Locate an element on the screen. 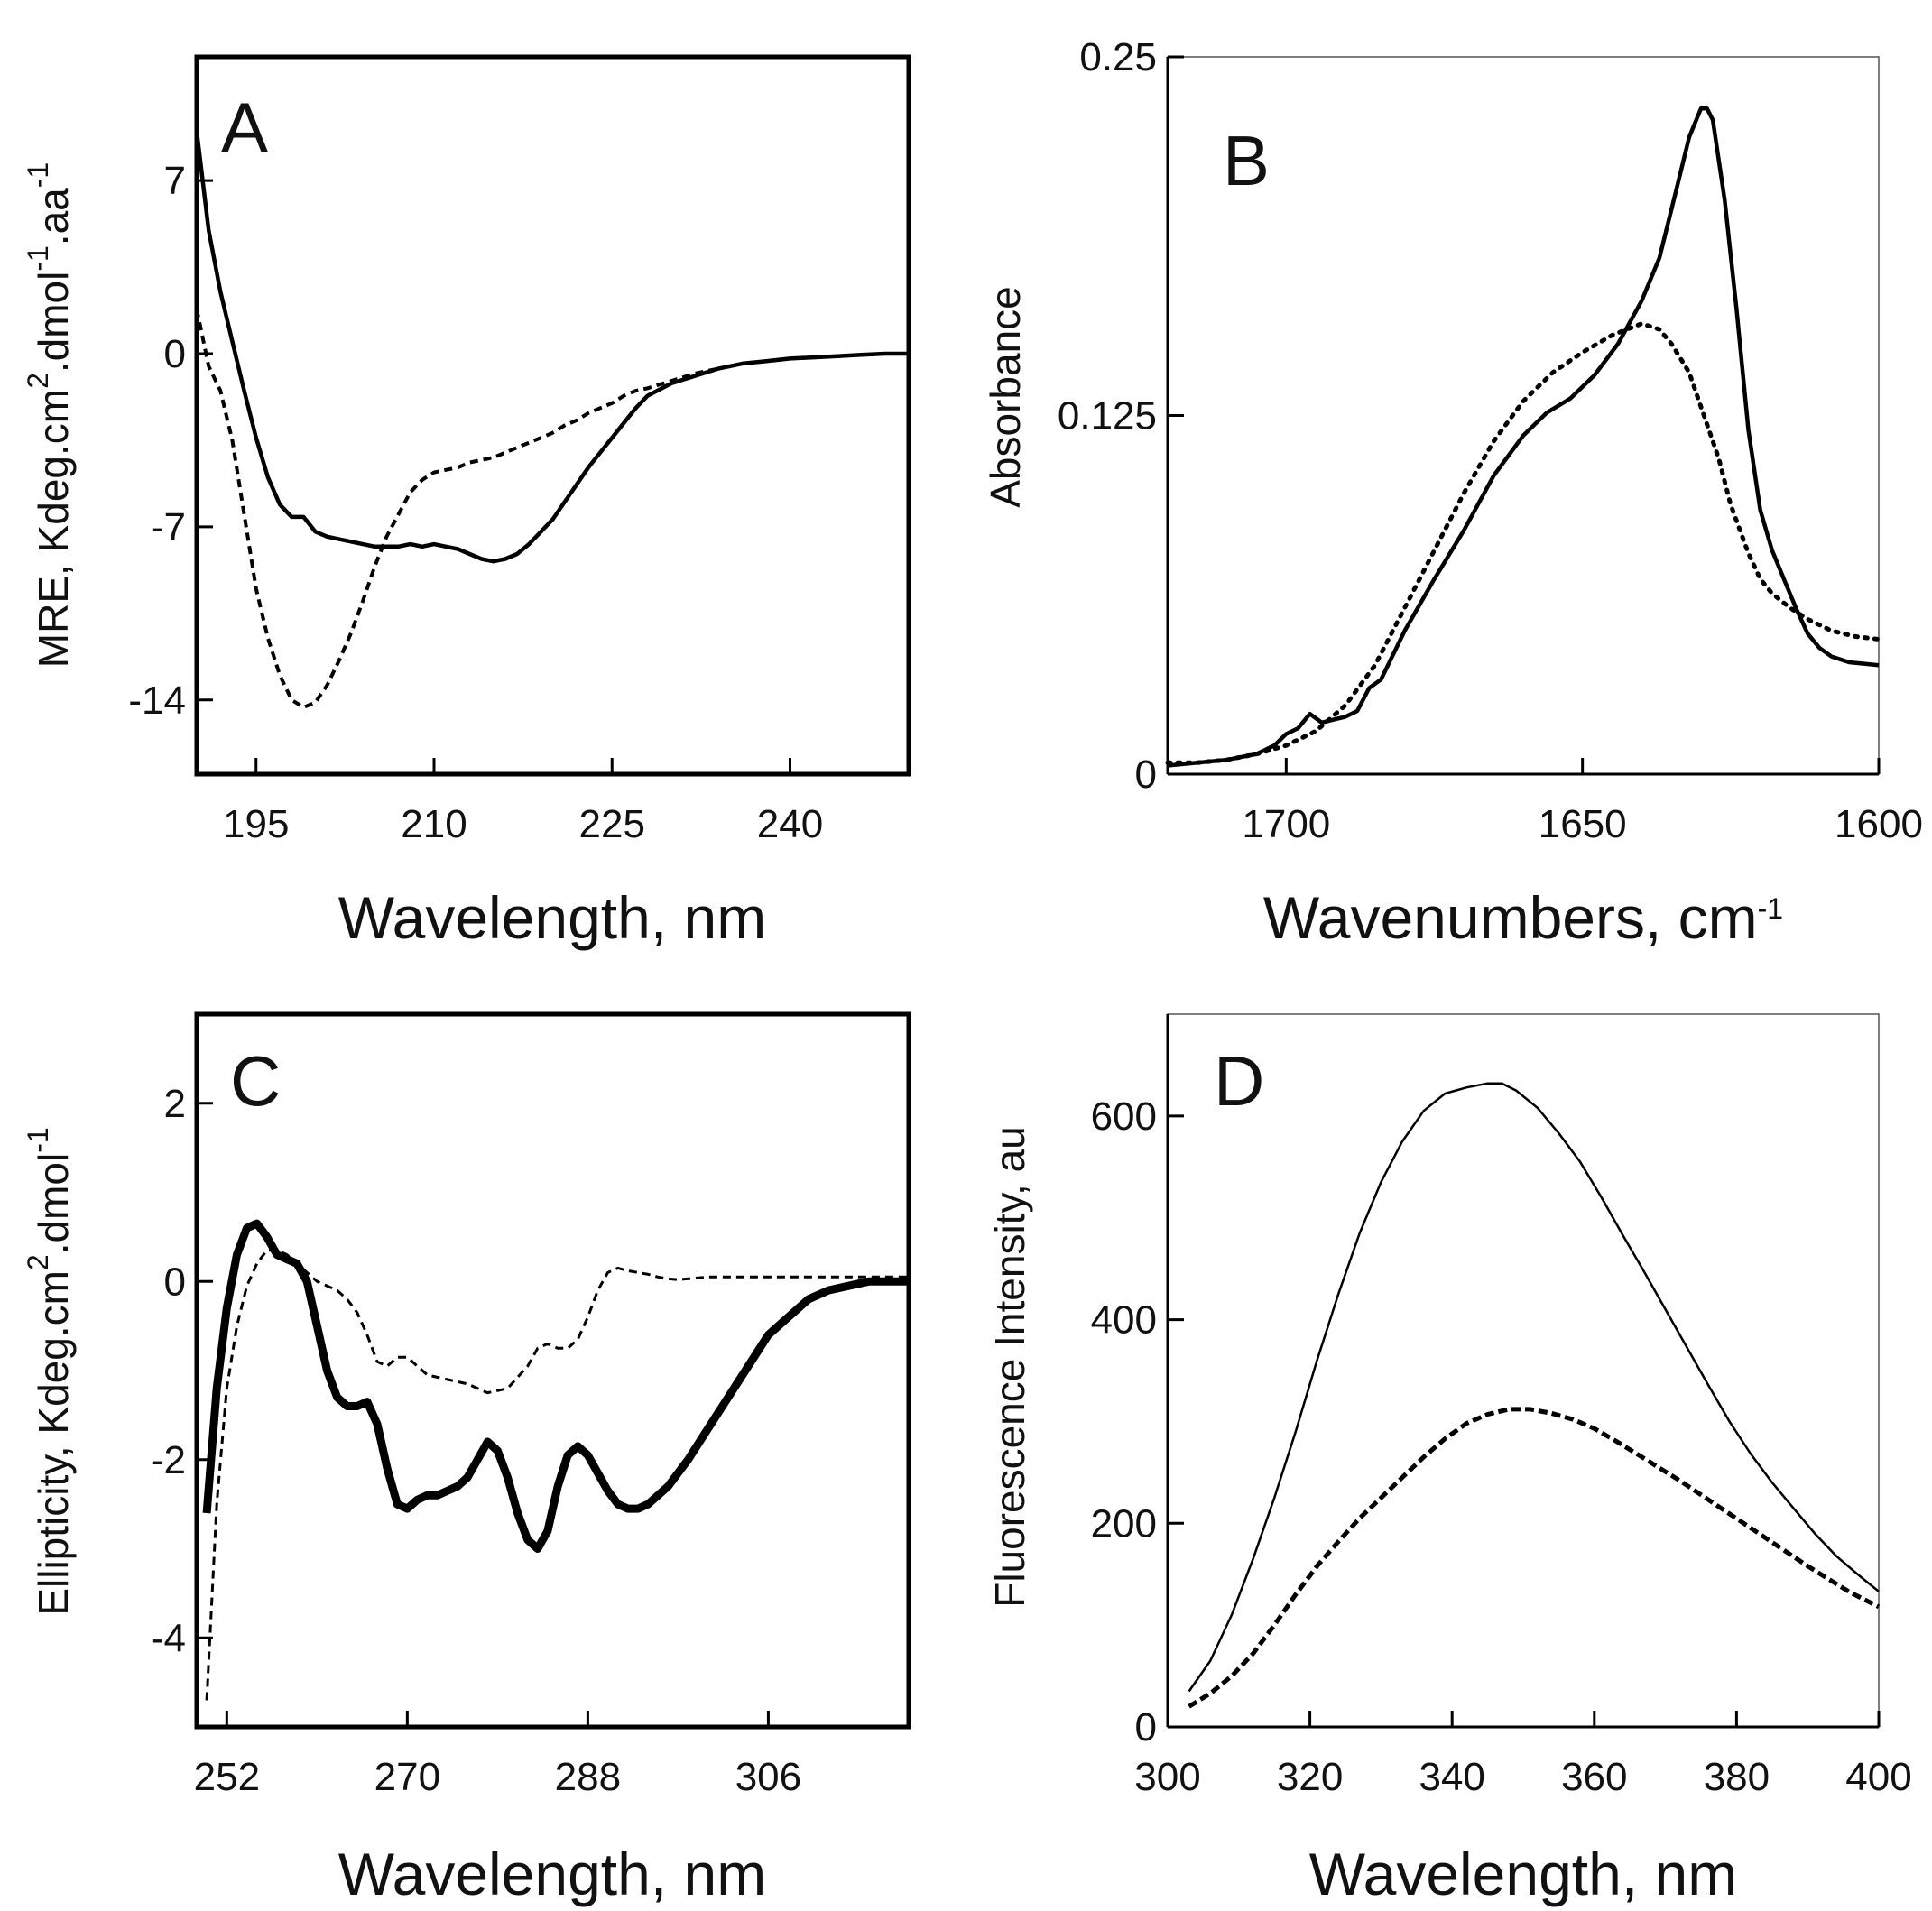 The image size is (1932, 1911). panel-b-frame is located at coordinates (1523, 415).